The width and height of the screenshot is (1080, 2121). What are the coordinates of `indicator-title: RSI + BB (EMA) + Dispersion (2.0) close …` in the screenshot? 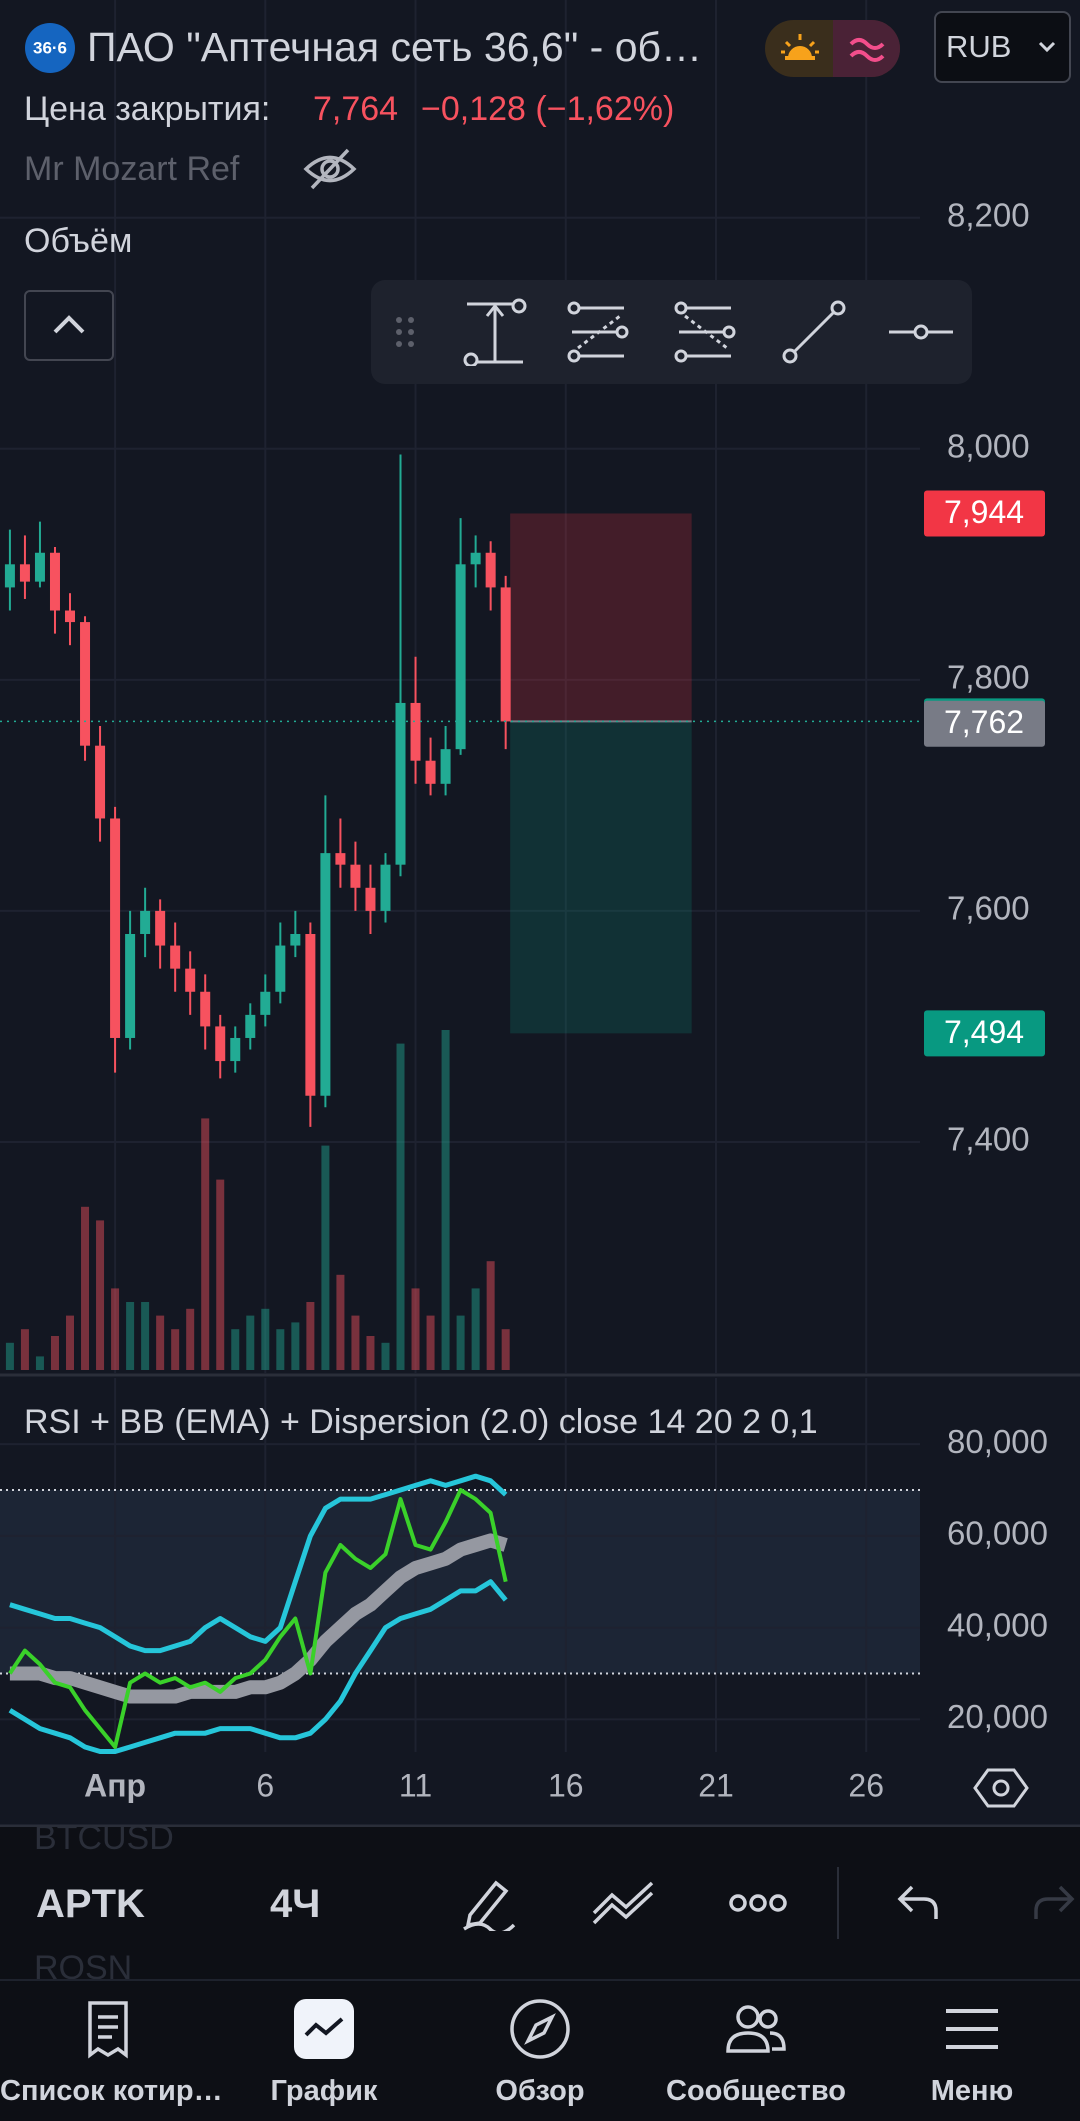 It's located at (421, 1422).